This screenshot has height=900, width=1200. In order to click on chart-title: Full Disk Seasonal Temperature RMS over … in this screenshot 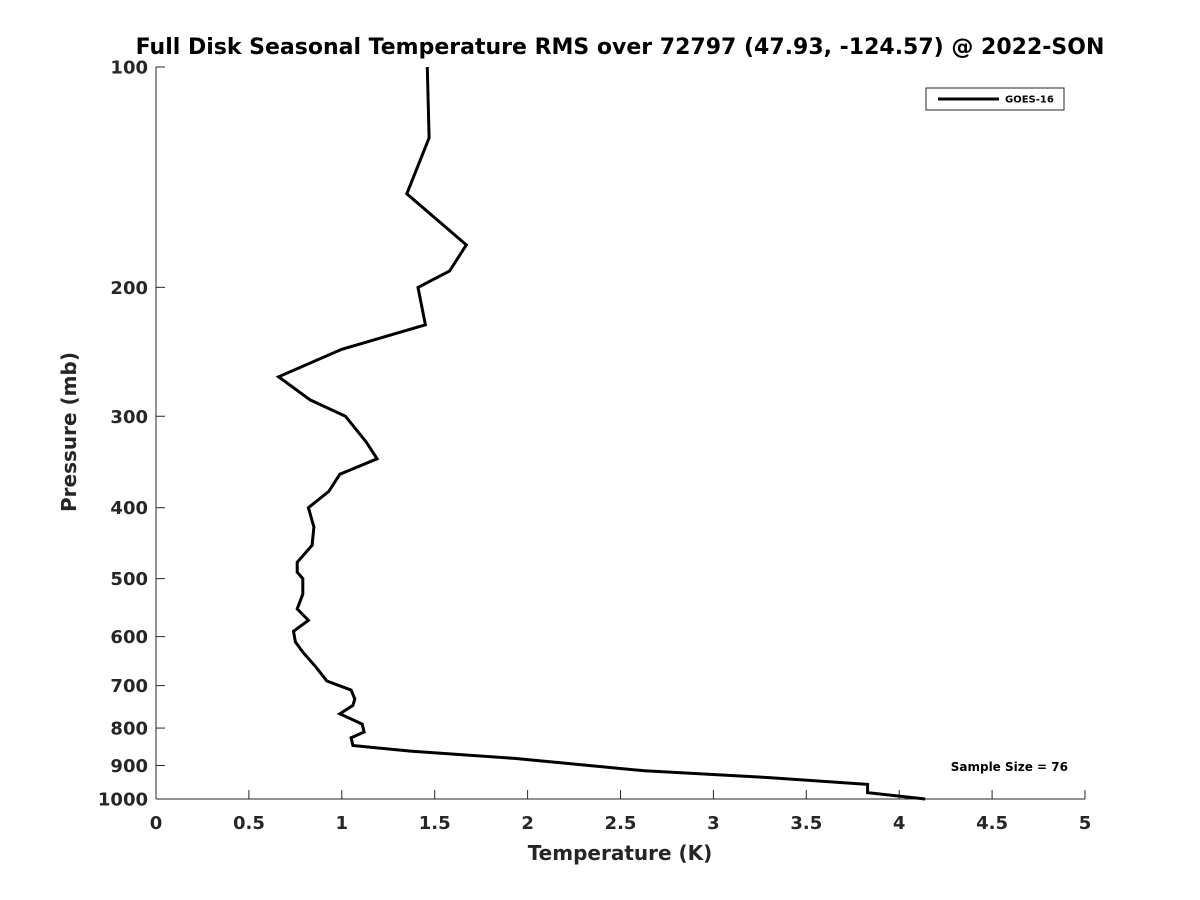, I will do `click(620, 47)`.